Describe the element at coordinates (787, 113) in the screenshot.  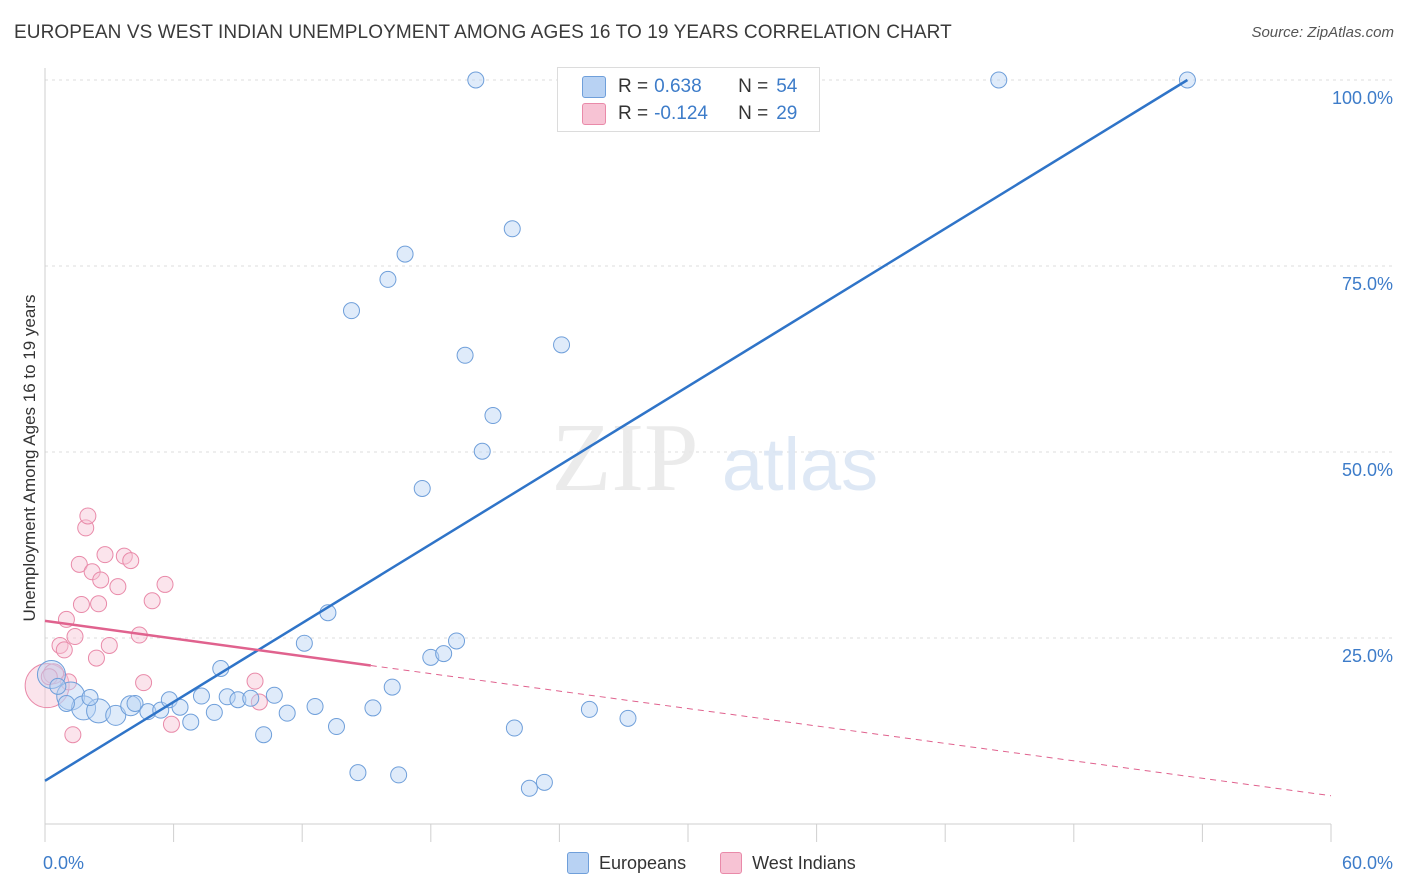
I see `n-value: 29` at that location.